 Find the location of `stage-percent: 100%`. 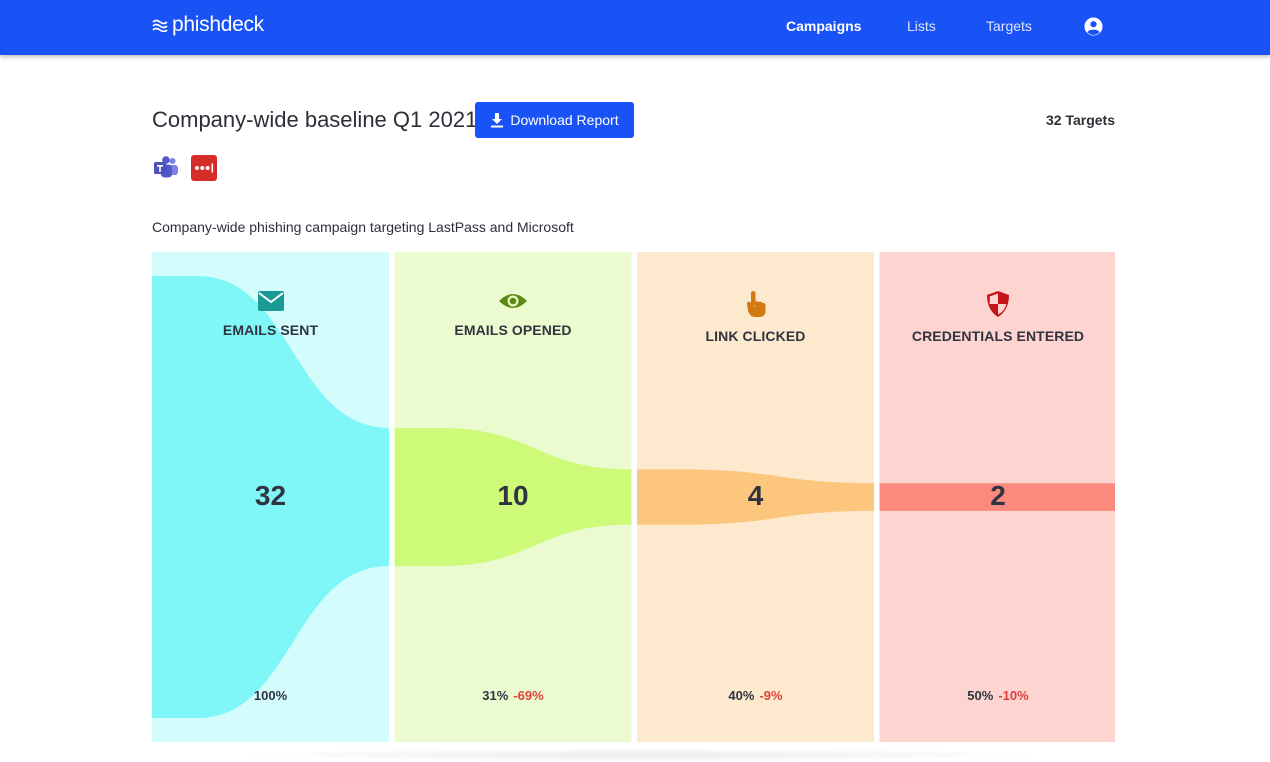

stage-percent: 100% is located at coordinates (270, 695).